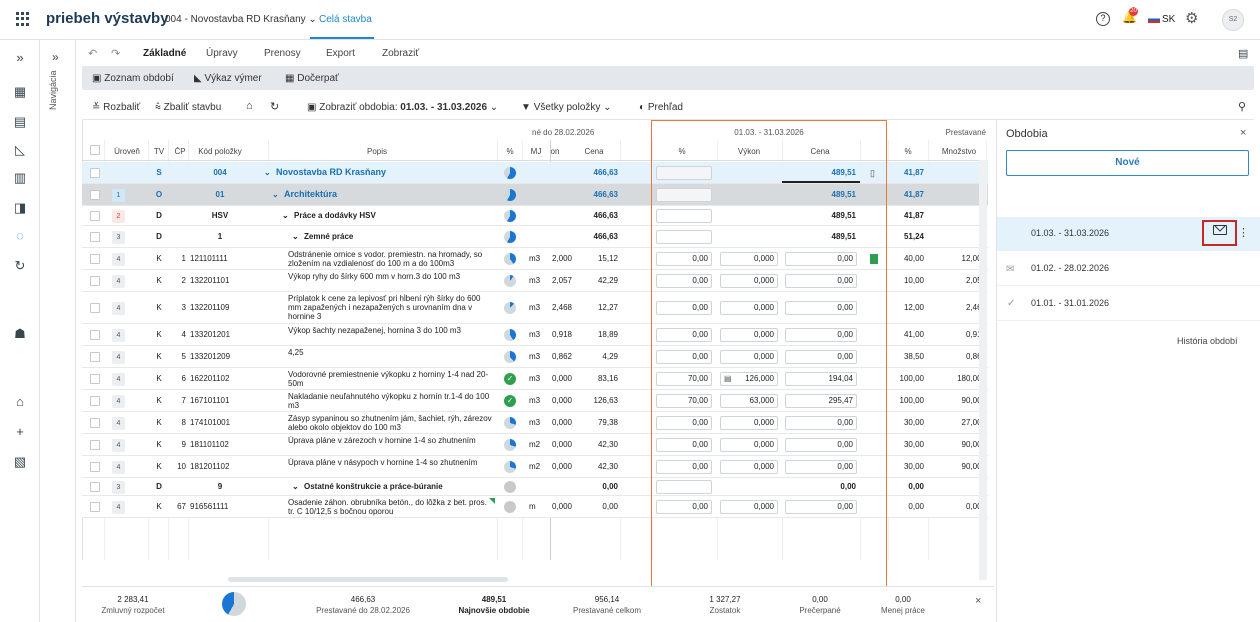 This screenshot has width=1260, height=622. What do you see at coordinates (959, 151) in the screenshot?
I see `column-header-done_qty: Množstvo` at bounding box center [959, 151].